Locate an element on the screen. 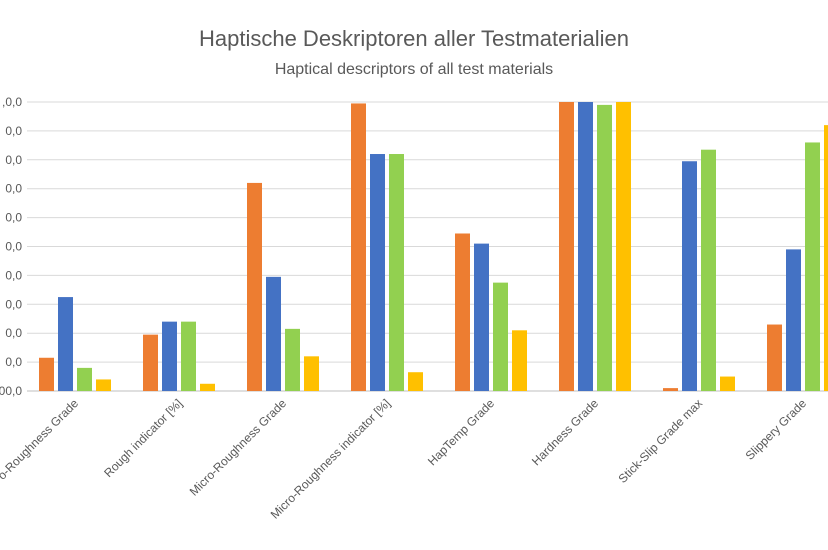 Image resolution: width=828 pixels, height=550 pixels. y-tick-label: ,0,0 is located at coordinates (12, 102).